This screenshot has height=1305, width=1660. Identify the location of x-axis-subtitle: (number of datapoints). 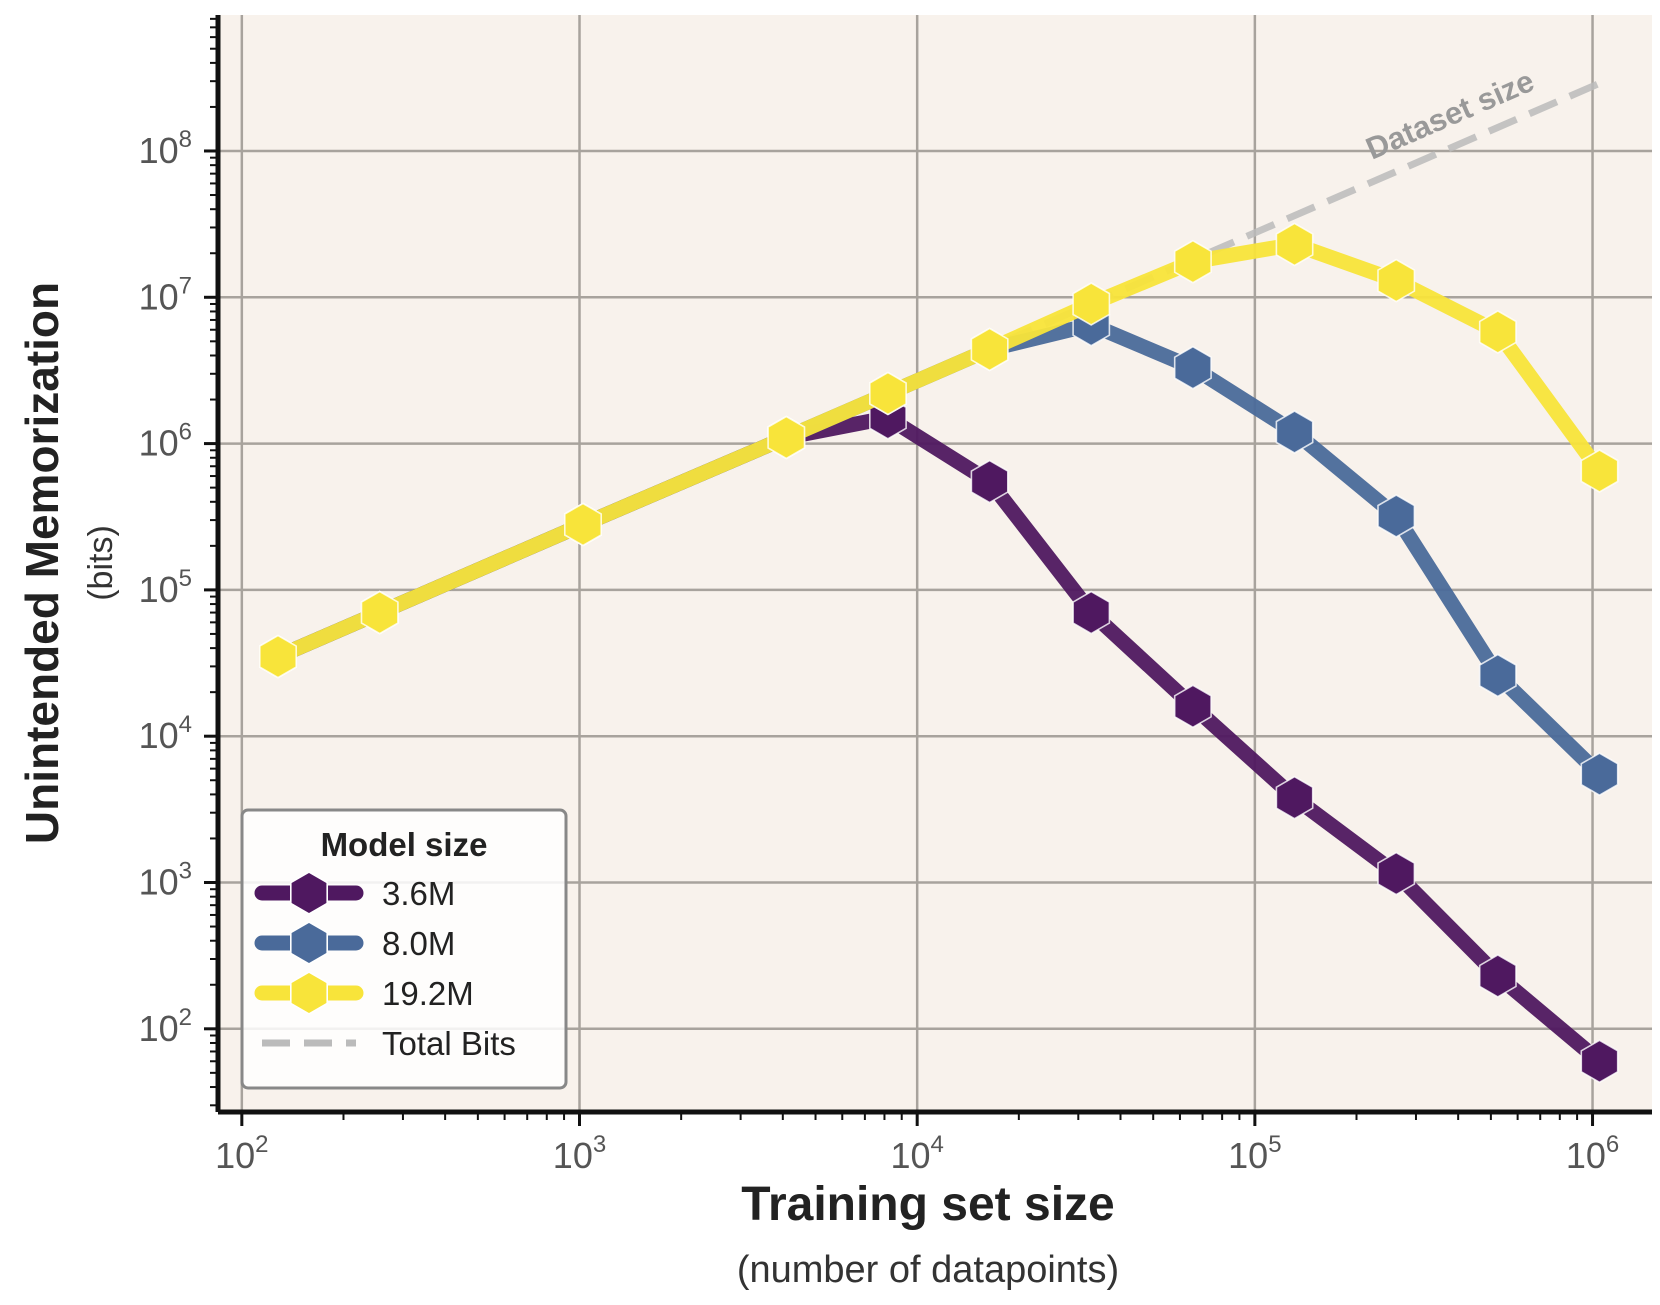
(928, 1270).